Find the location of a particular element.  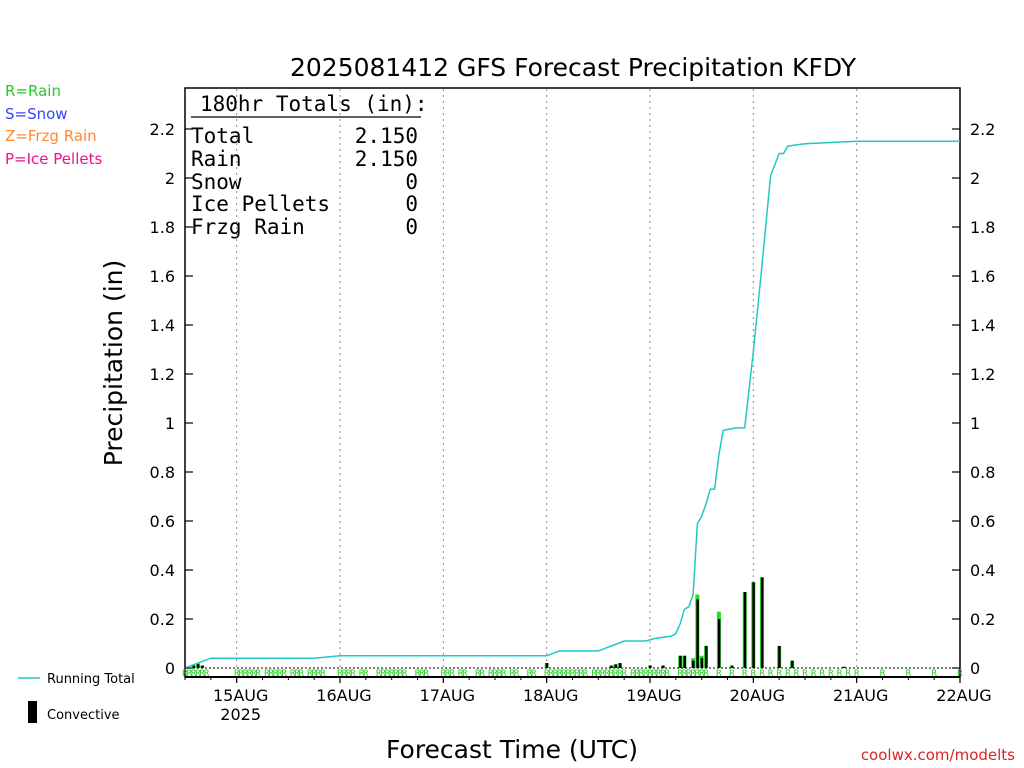

legend-convective-text: Convective is located at coordinates (83, 715).